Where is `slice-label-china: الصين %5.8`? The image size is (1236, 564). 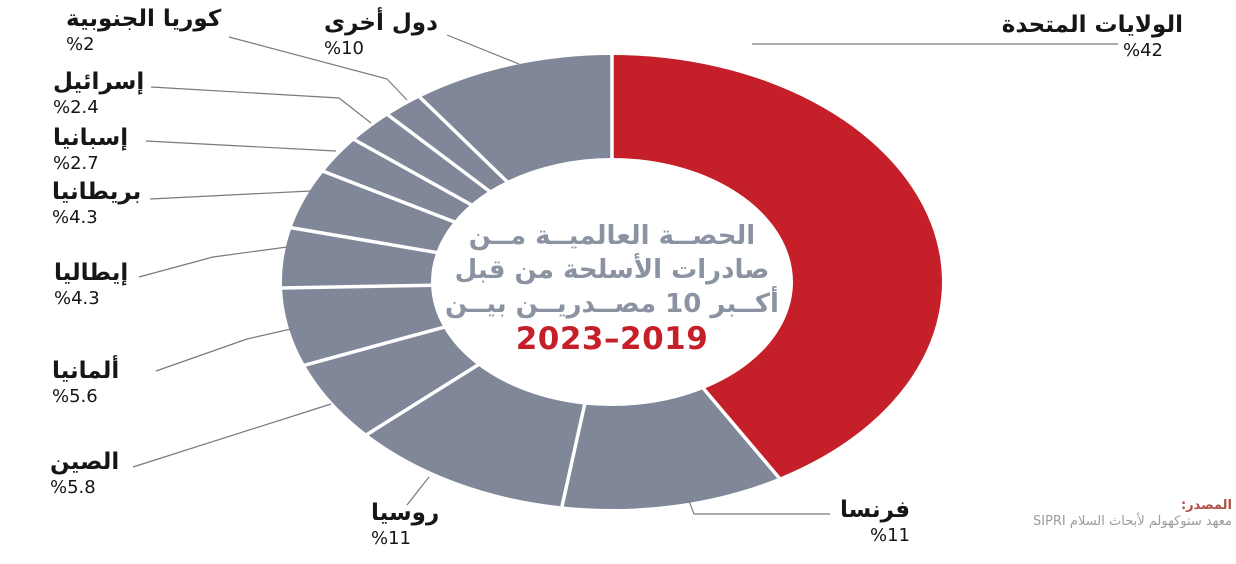
slice-label-china: الصين %5.8 is located at coordinates (84, 473).